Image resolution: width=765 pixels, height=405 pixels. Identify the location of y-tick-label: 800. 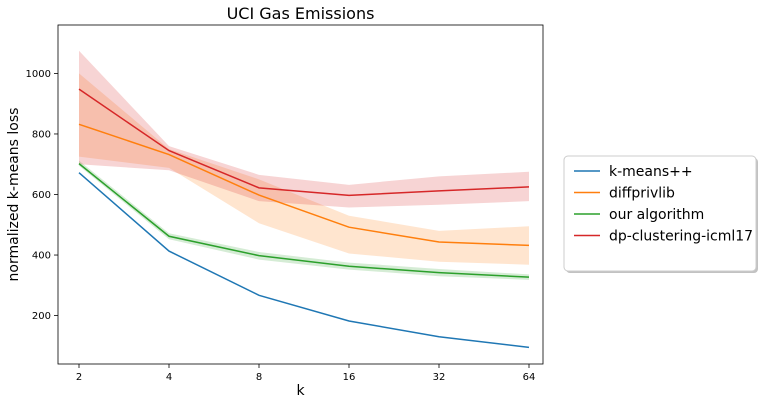
(41, 134).